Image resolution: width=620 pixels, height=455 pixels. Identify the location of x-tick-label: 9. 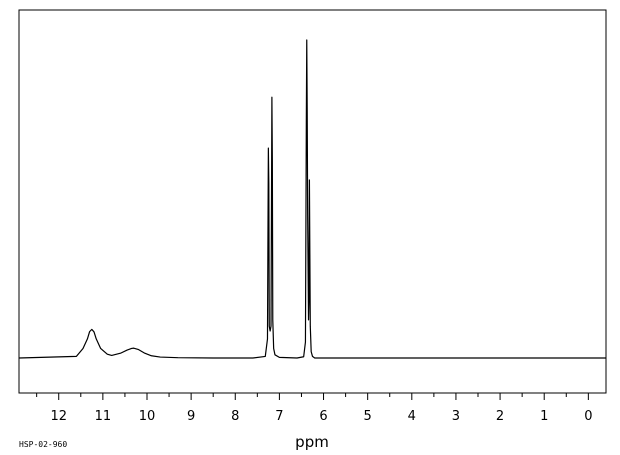
(191, 416).